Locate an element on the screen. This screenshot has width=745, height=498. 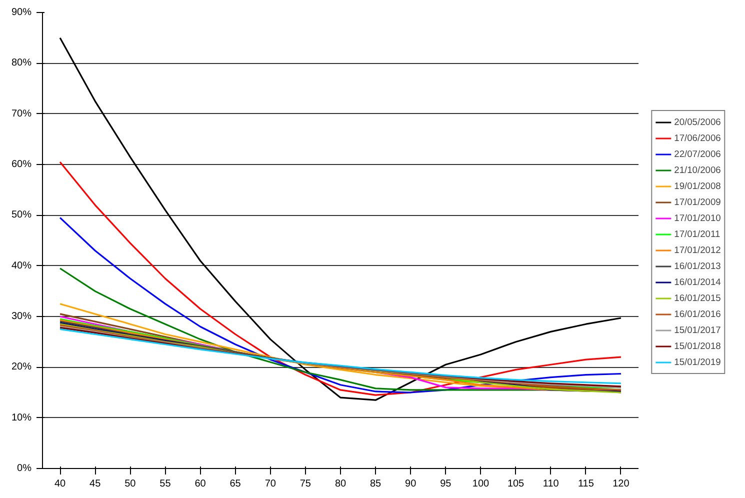
x-tick-label: 110 is located at coordinates (551, 484).